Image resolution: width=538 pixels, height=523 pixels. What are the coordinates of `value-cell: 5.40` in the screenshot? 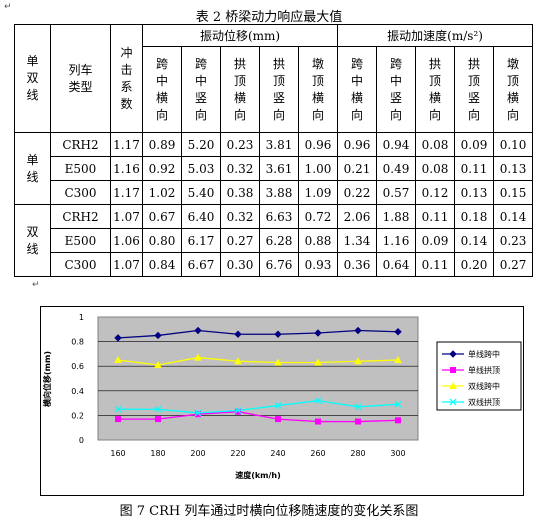 It's located at (201, 192).